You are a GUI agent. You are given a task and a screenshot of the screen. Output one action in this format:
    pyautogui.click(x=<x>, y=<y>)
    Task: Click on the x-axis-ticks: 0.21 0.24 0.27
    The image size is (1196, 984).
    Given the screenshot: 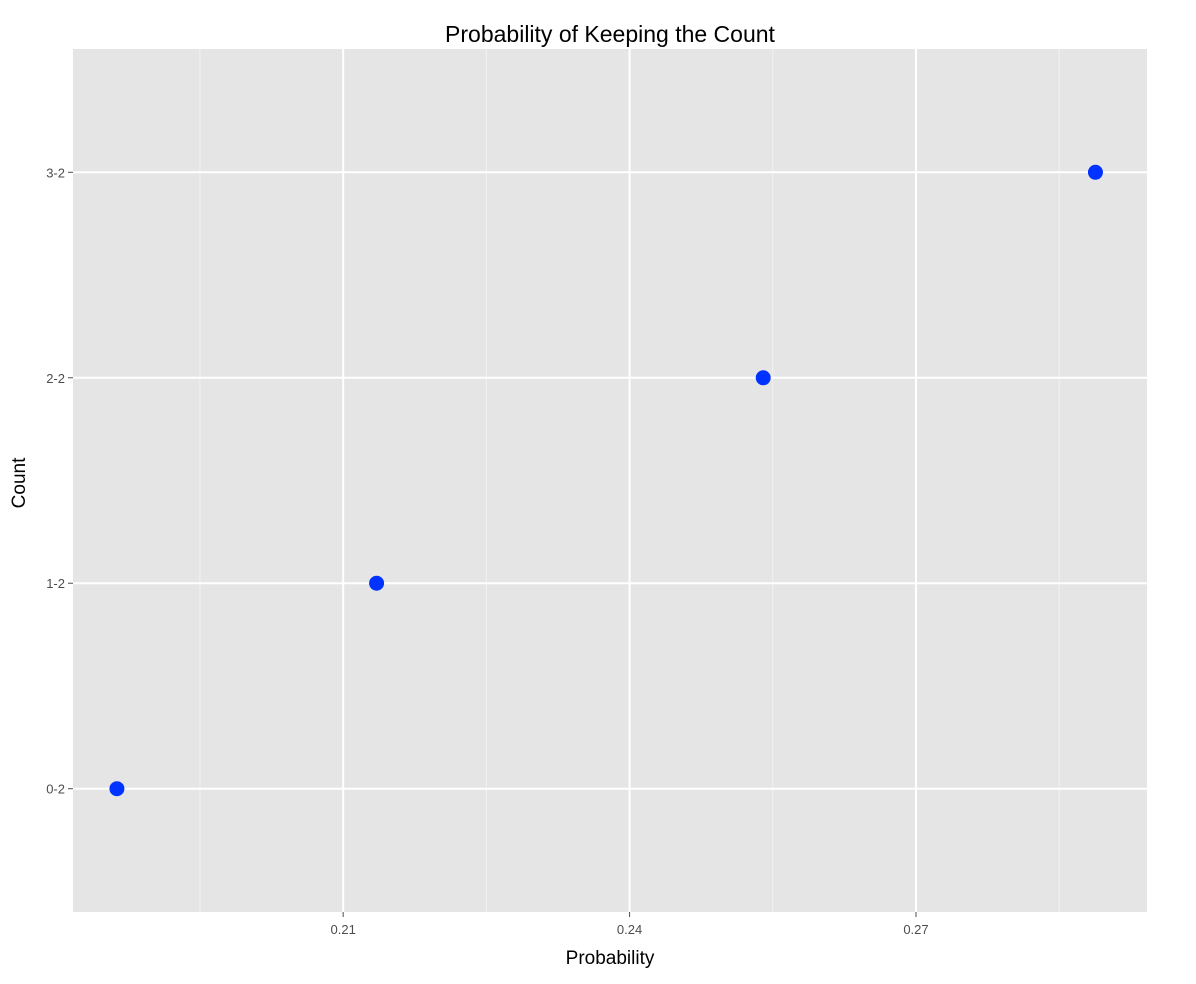 What is the action you would take?
    pyautogui.click(x=630, y=924)
    